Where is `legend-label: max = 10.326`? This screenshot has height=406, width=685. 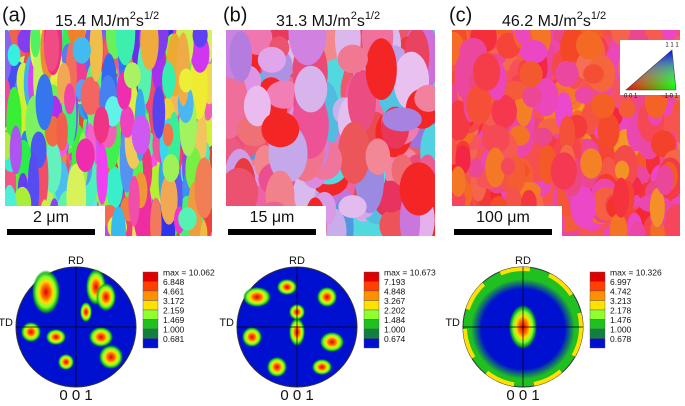 legend-label: max = 10.326 is located at coordinates (636, 272).